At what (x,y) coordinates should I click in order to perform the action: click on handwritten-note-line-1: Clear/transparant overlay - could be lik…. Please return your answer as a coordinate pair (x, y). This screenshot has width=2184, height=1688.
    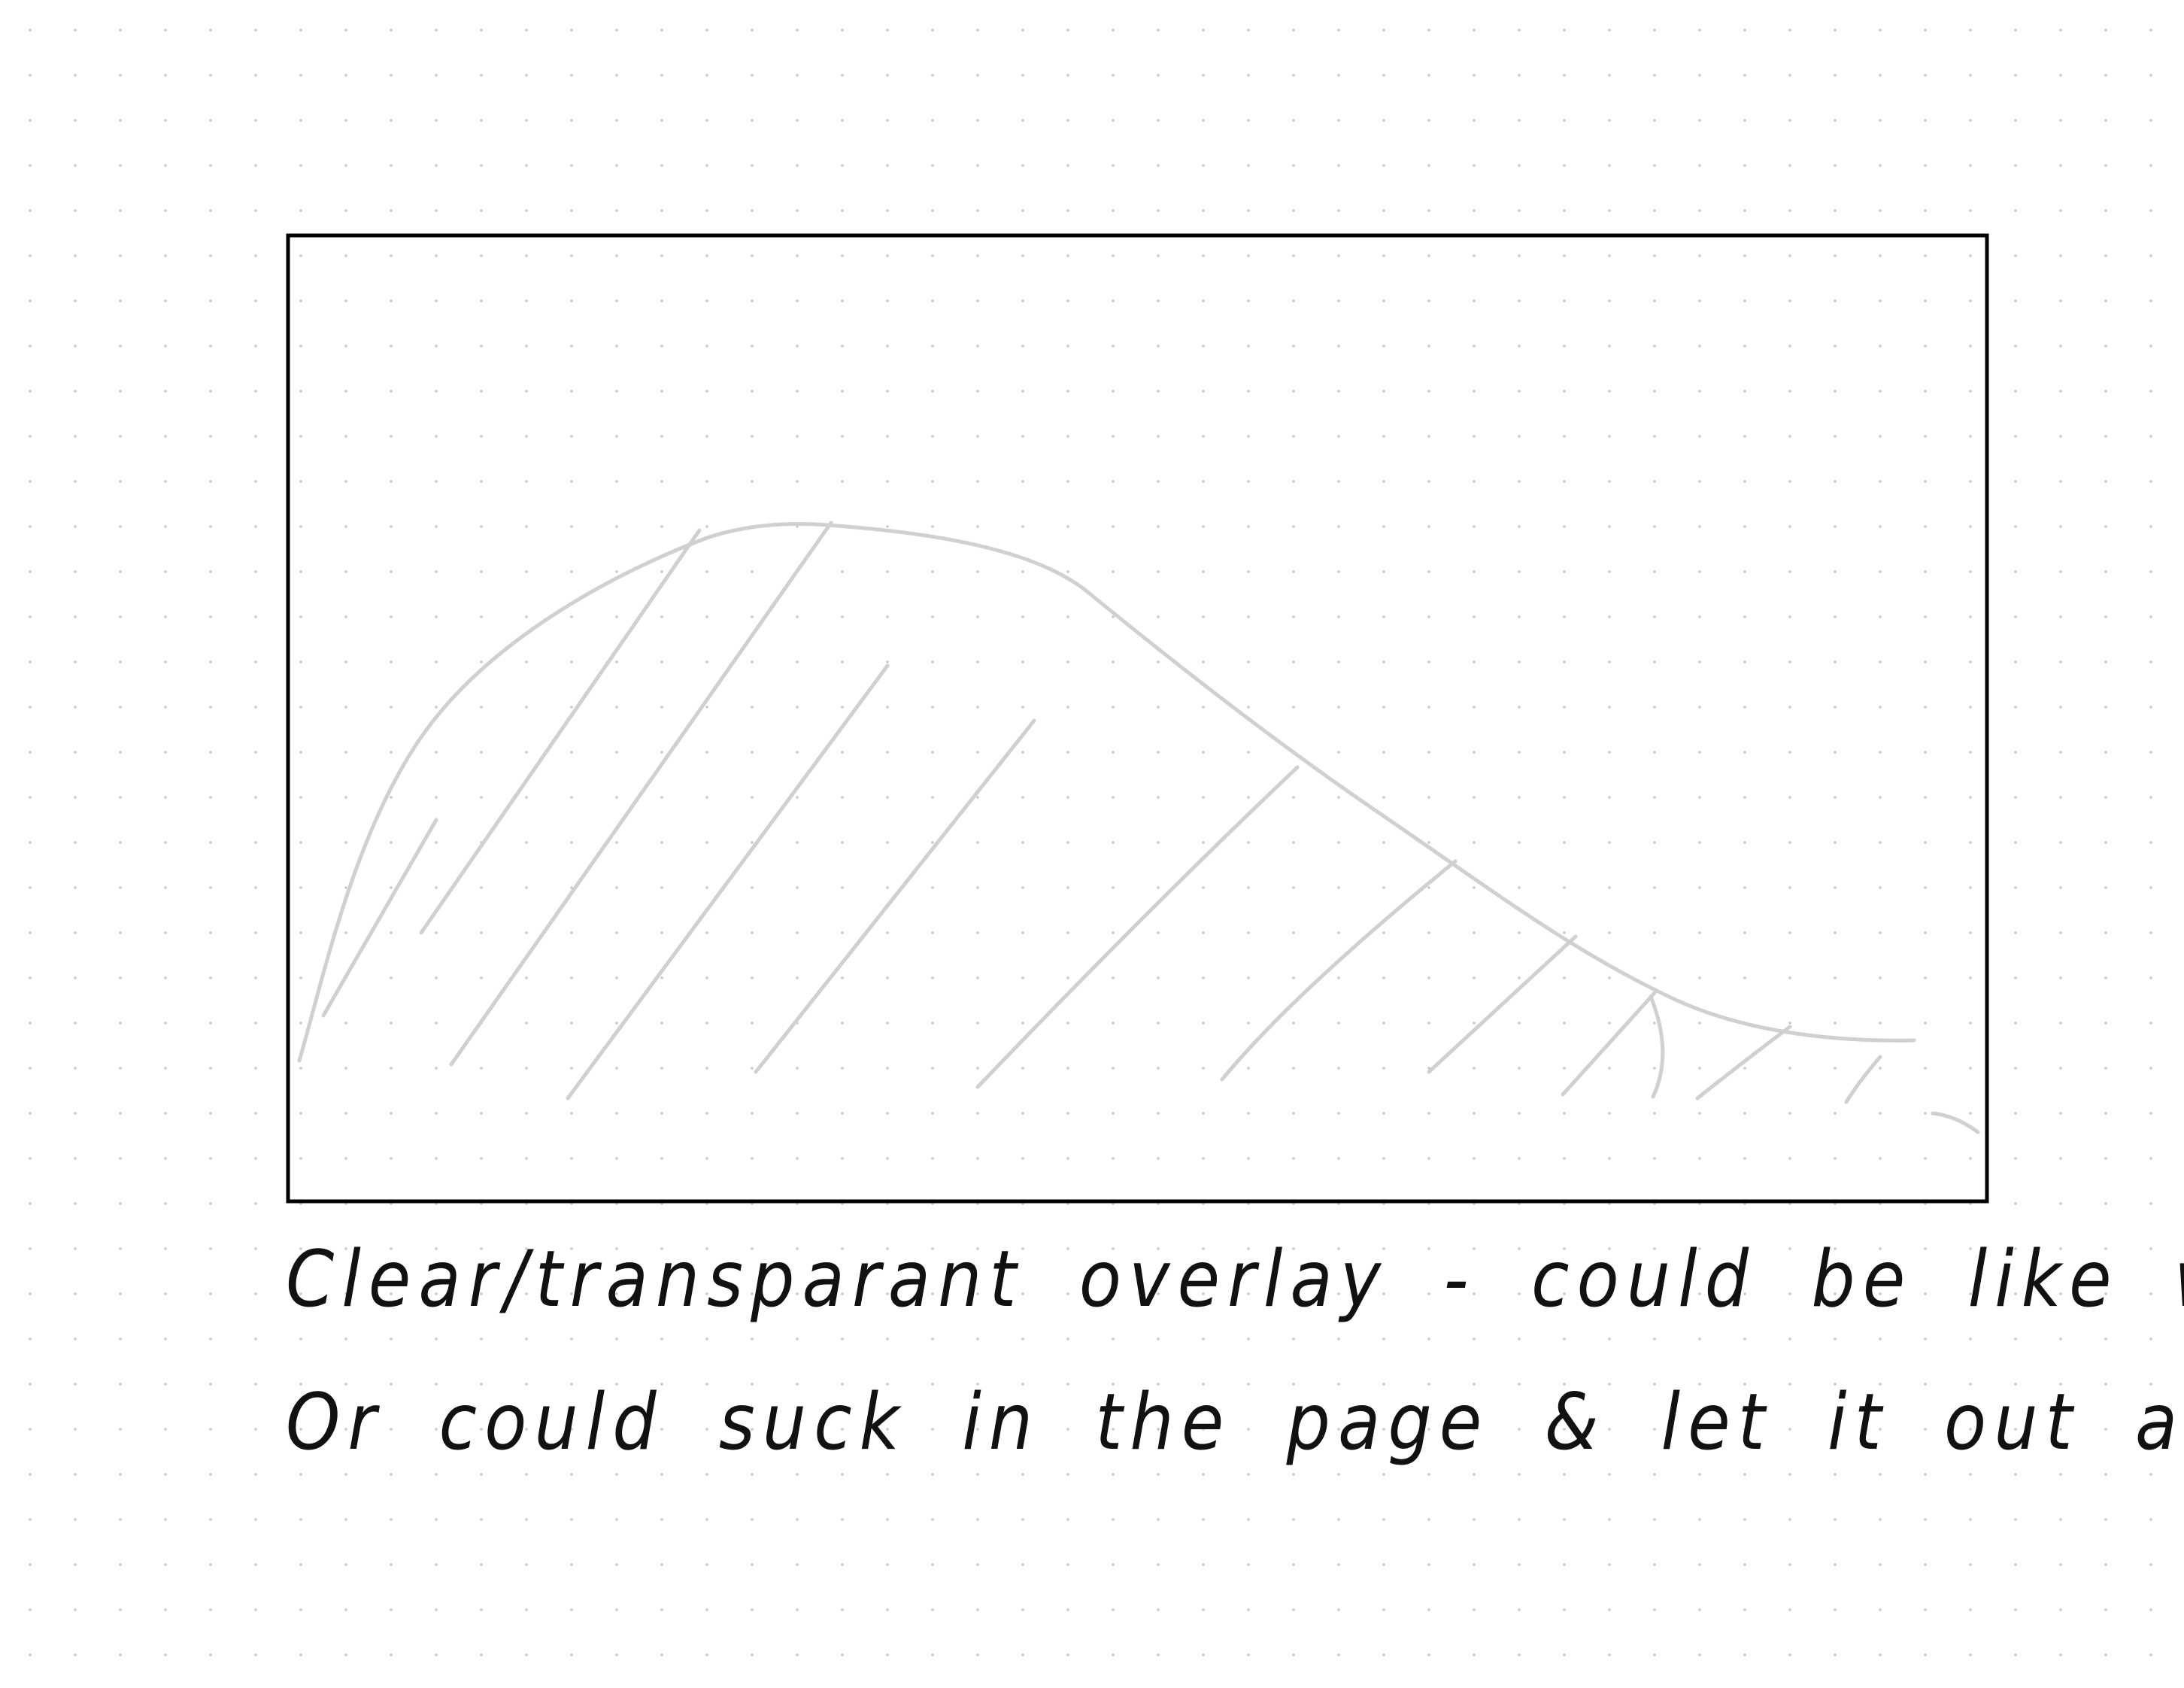
    Looking at the image, I should click on (1235, 1279).